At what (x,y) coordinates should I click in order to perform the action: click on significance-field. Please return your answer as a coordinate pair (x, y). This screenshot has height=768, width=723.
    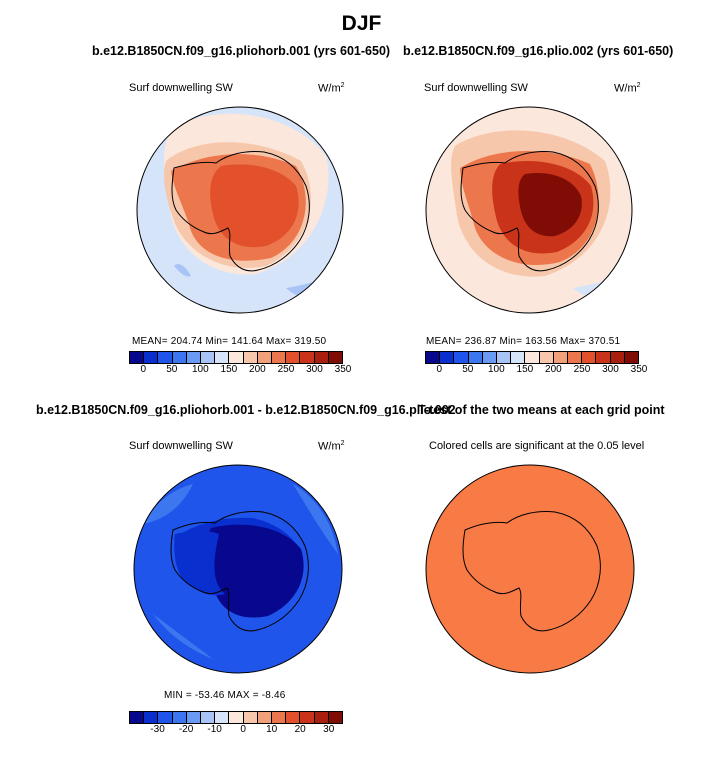
    Looking at the image, I should click on (530, 569).